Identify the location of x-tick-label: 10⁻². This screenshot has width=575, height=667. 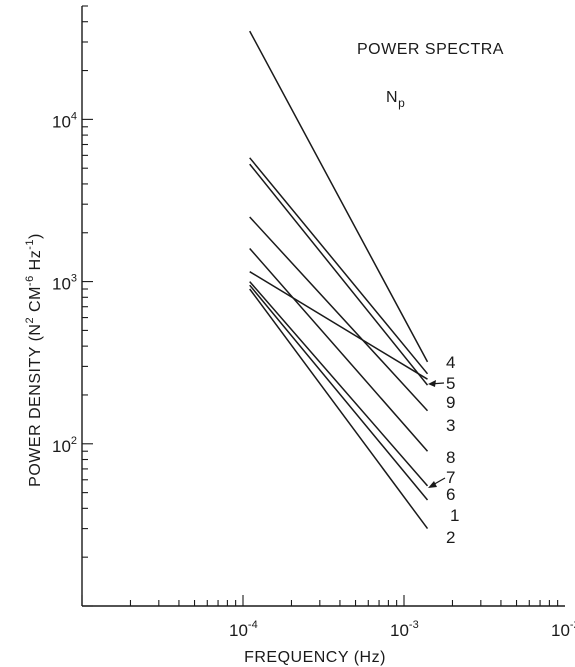
(563, 629).